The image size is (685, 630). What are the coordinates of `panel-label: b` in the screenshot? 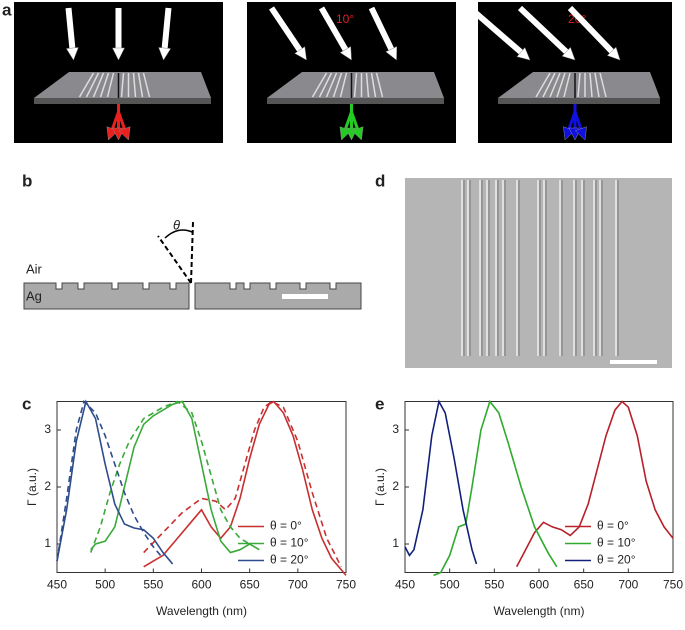 It's located at (27, 180).